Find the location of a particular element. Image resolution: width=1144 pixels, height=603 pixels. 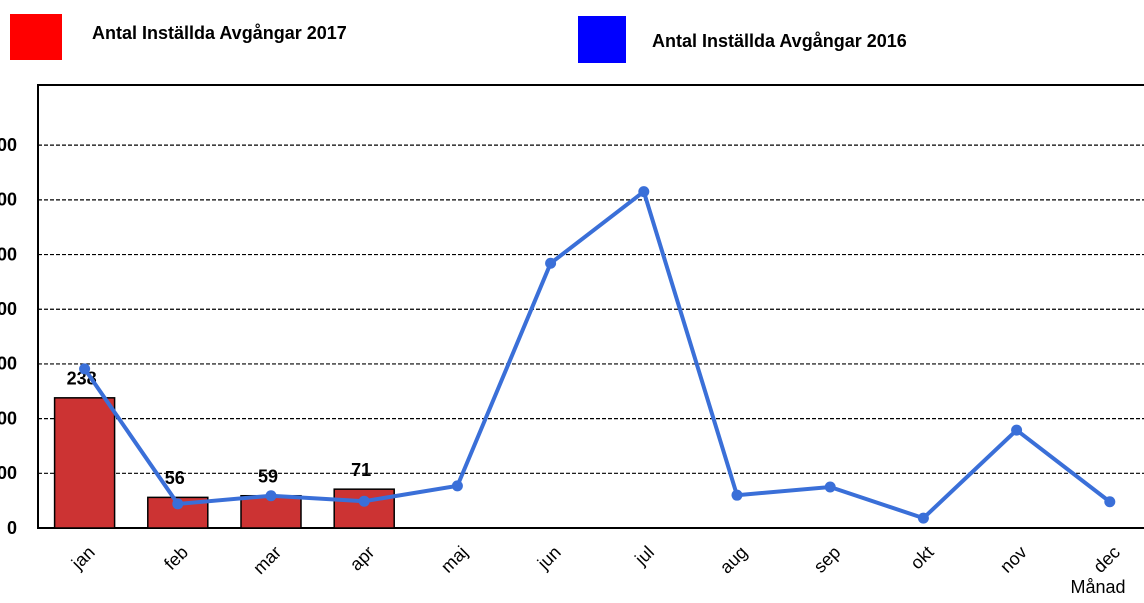

y-tick-label: 400 is located at coordinates (8, 309).